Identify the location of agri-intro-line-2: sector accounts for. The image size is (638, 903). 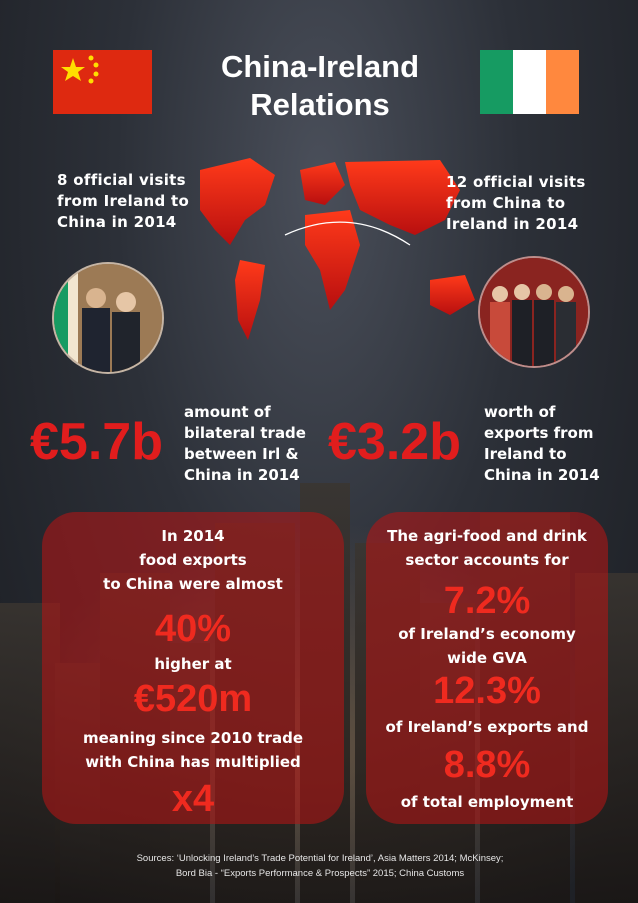
(487, 560).